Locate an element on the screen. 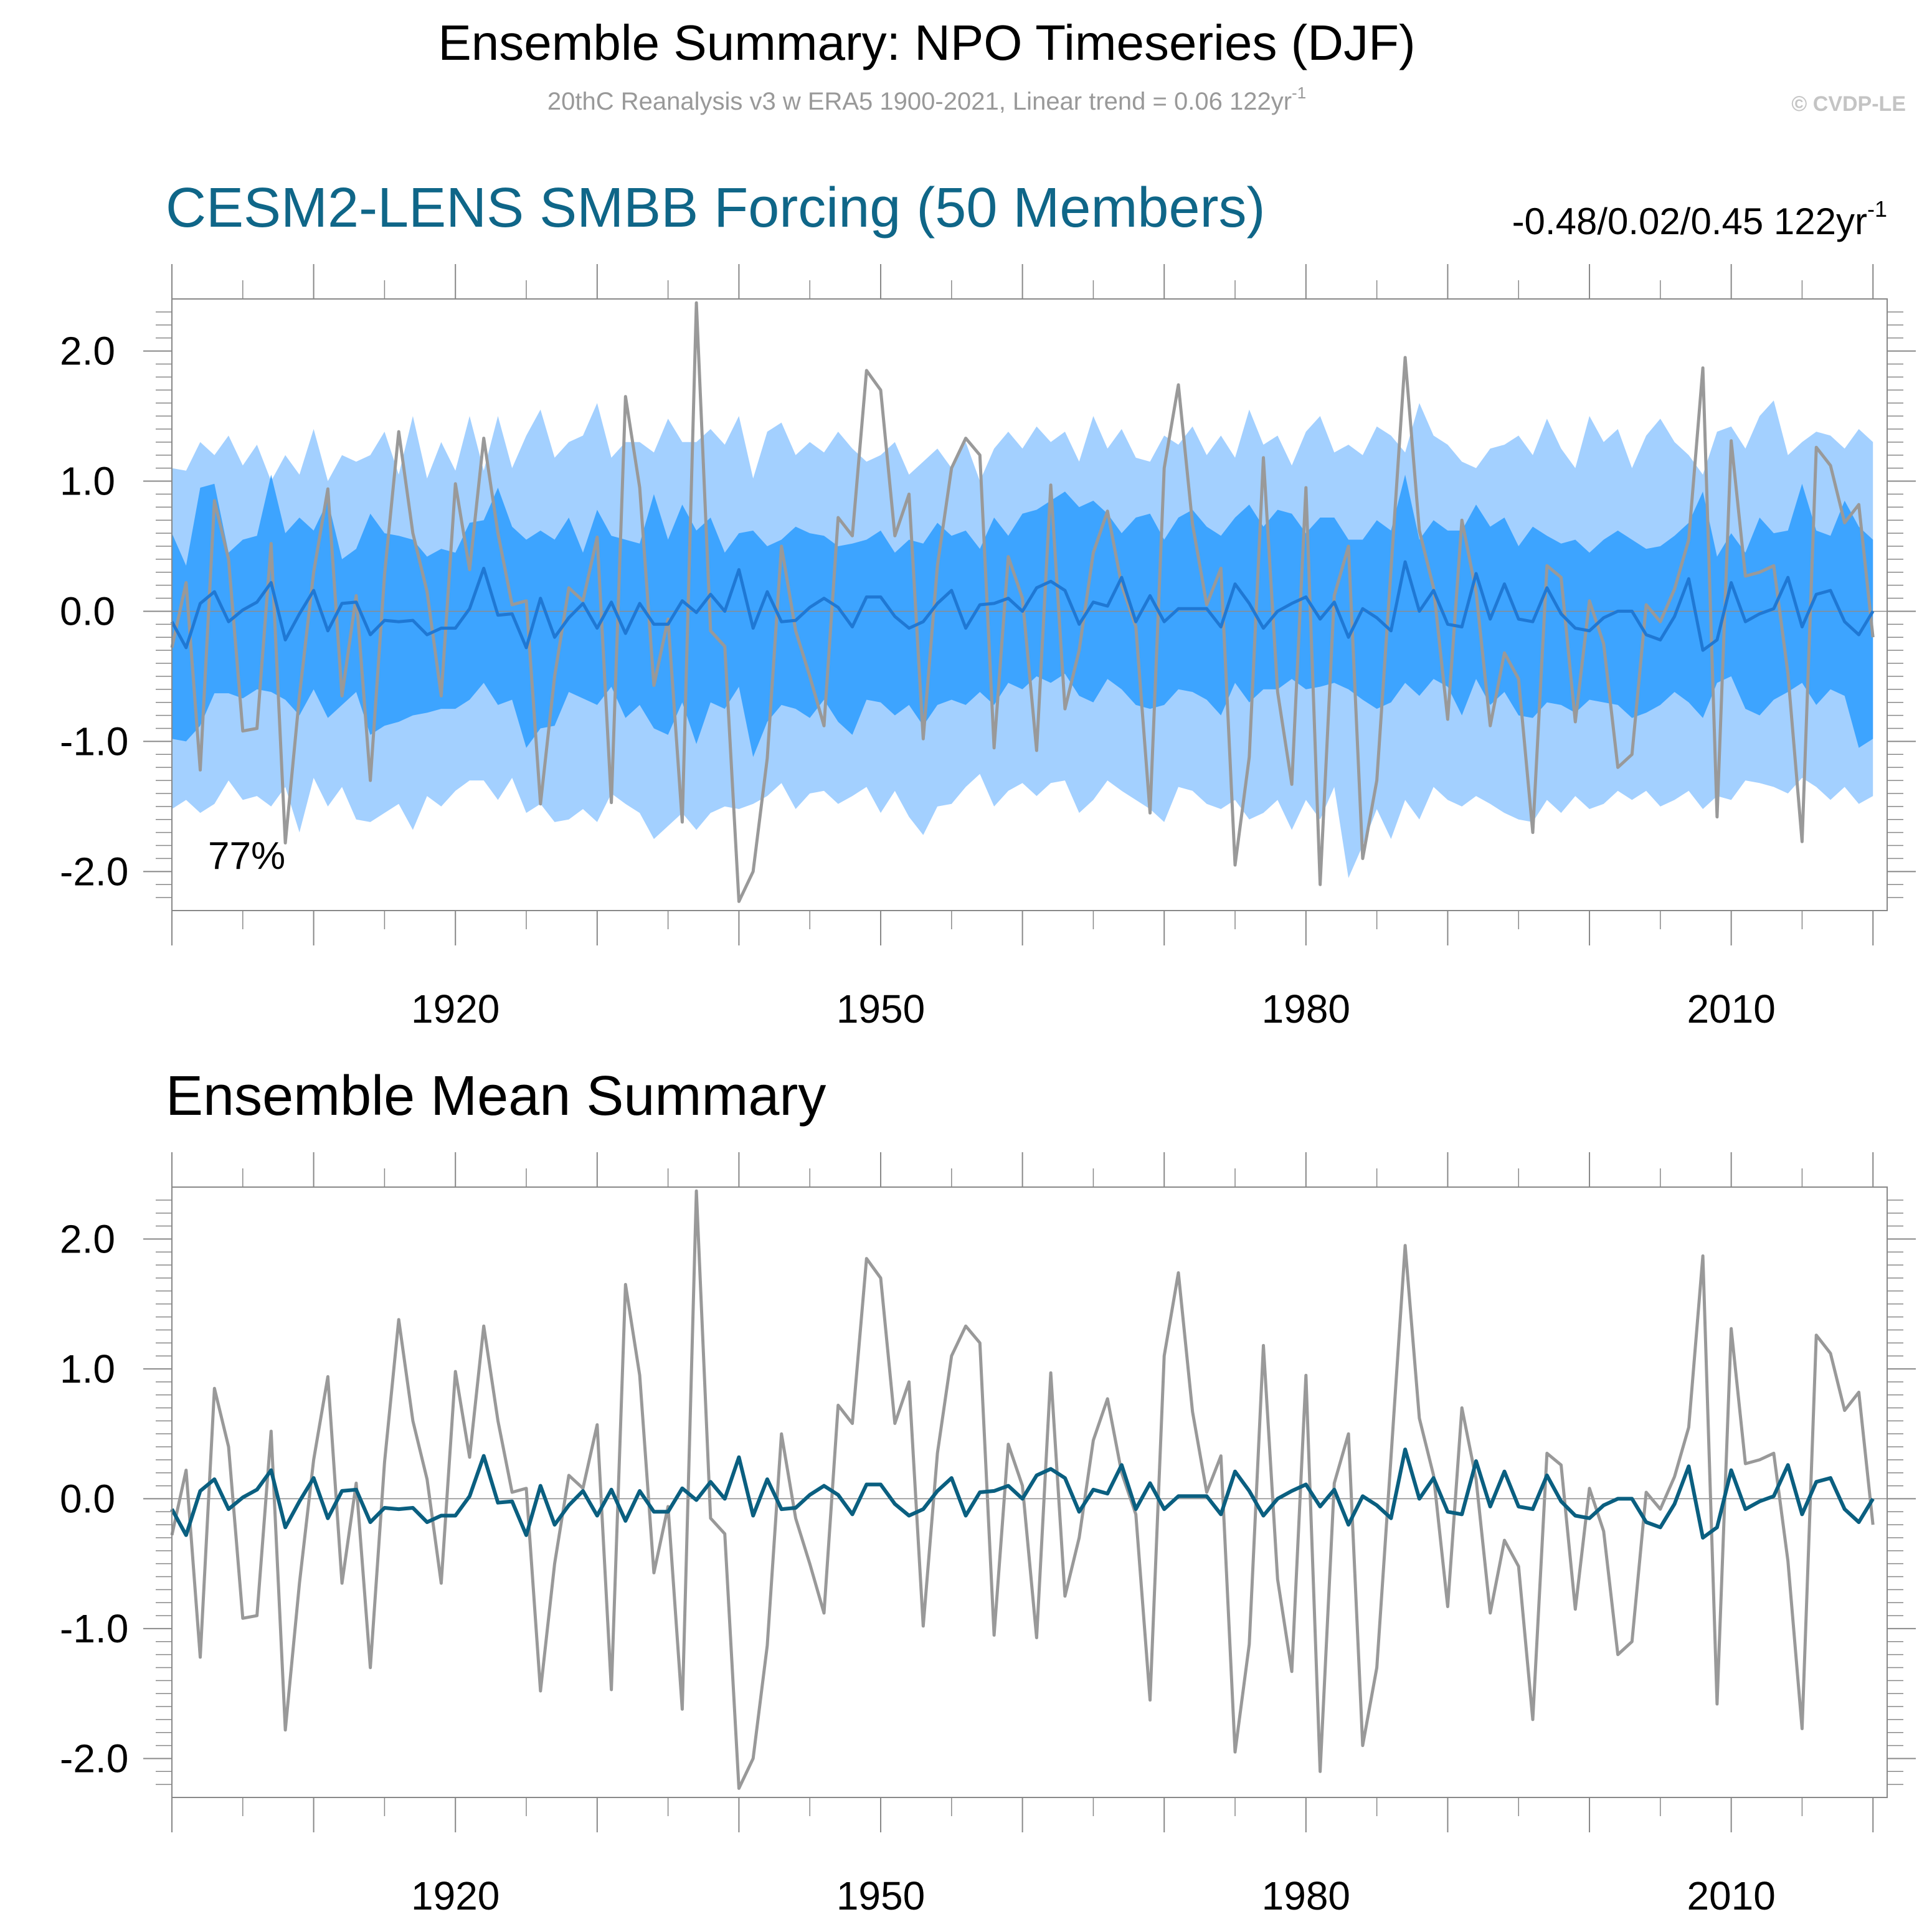 Image resolution: width=1932 pixels, height=1927 pixels. top-panel-title: CESM2-LENS SMBB Forcing (50 Members) is located at coordinates (716, 208).